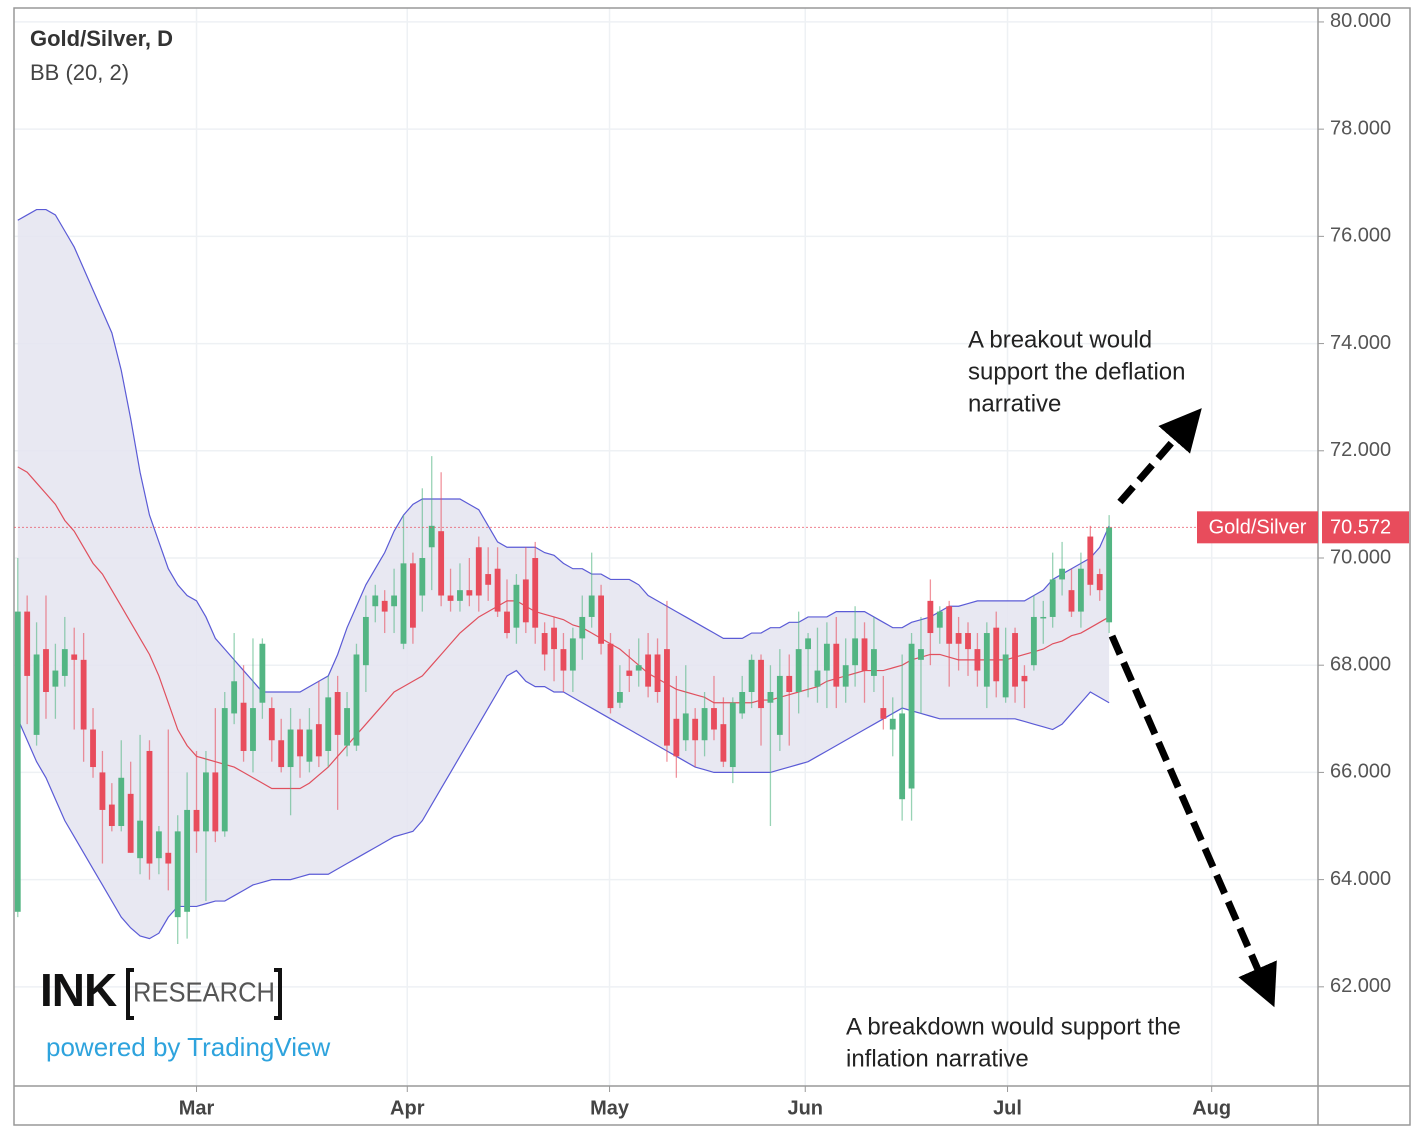 Image resolution: width=1420 pixels, height=1140 pixels. I want to click on y-tick-label: 80.000, so click(1360, 21).